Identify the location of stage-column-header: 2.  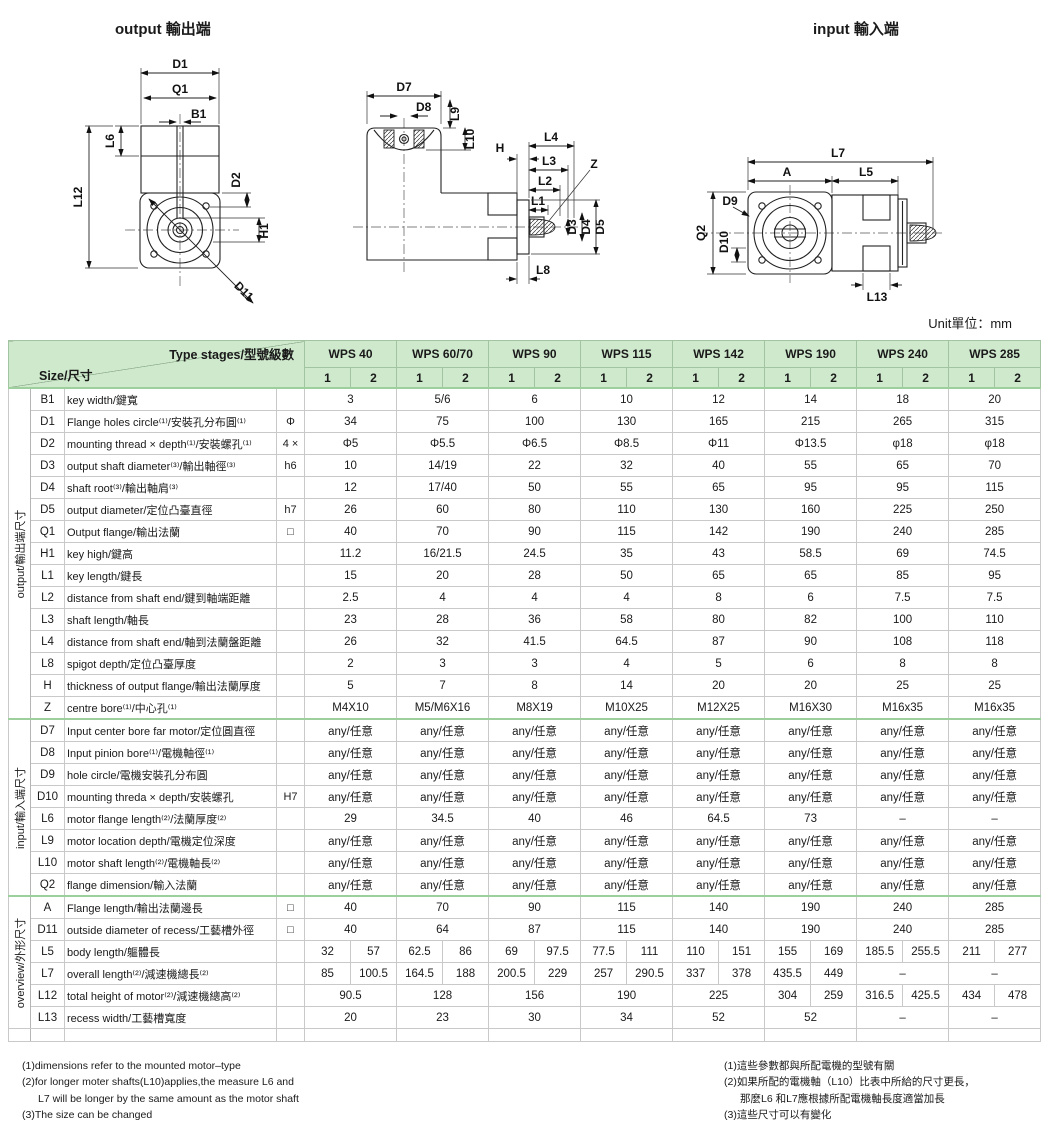
(1018, 378).